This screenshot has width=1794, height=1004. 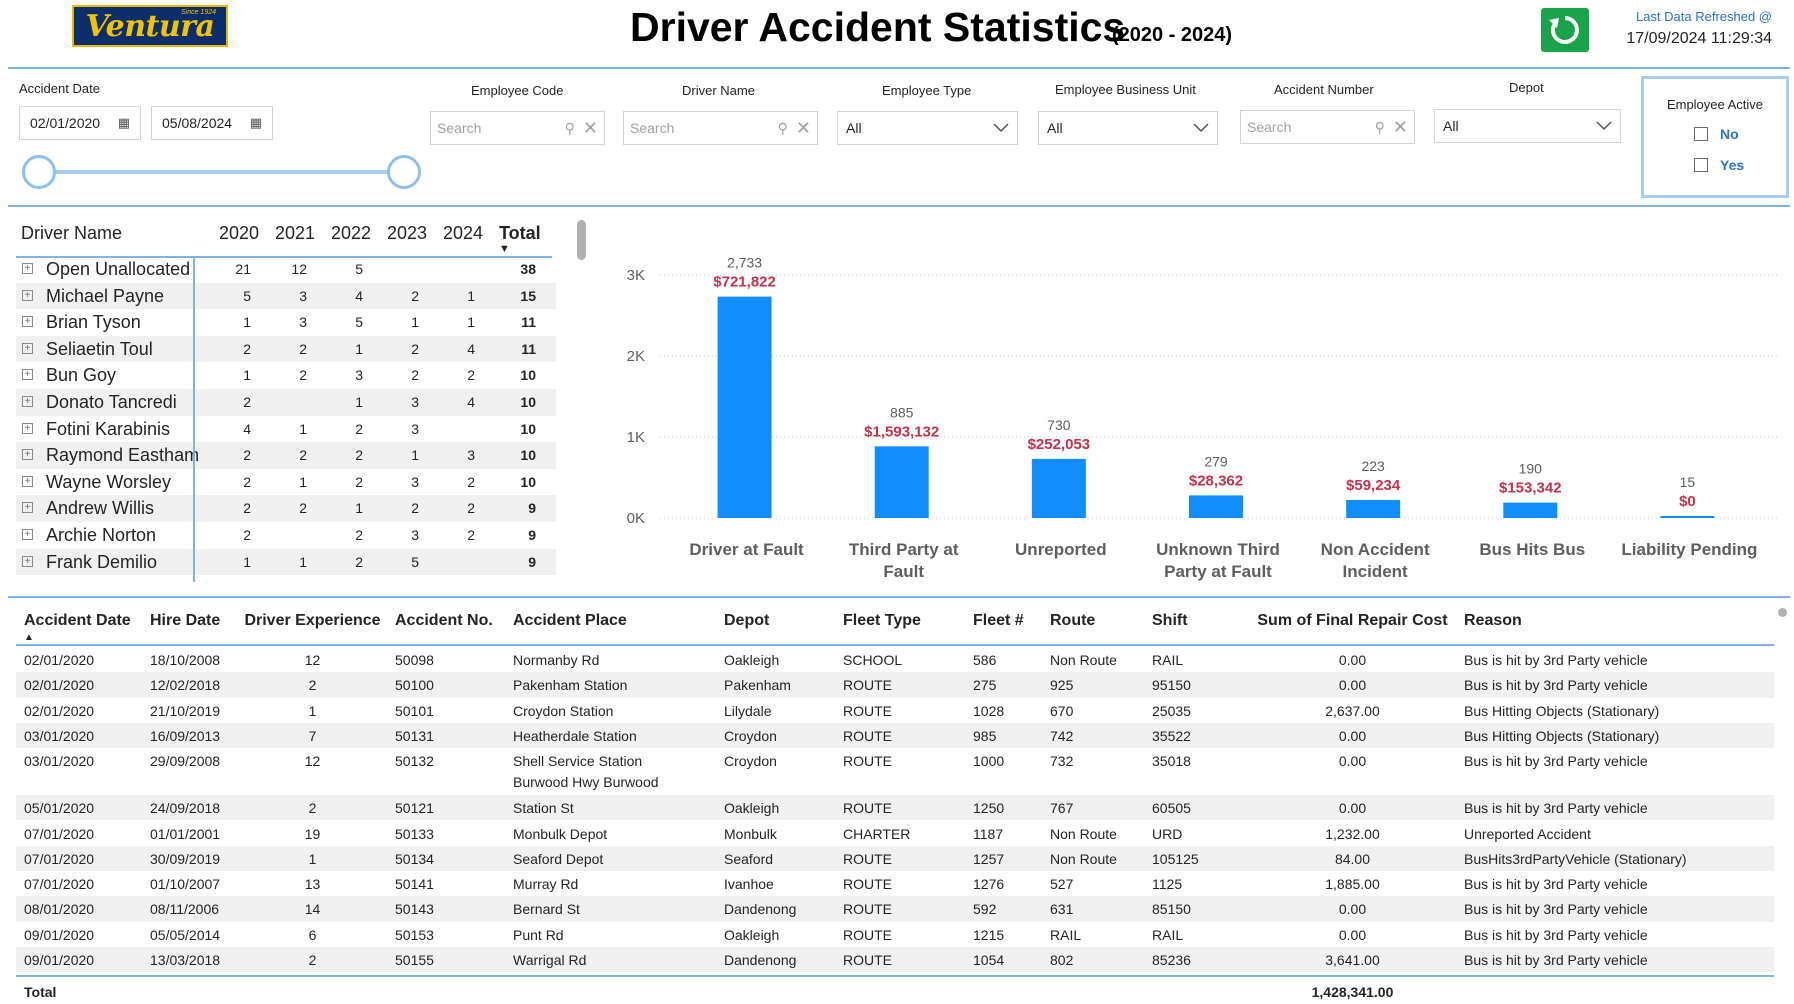 What do you see at coordinates (1218, 560) in the screenshot?
I see `x-category-label: Unknown Third Party at Fault` at bounding box center [1218, 560].